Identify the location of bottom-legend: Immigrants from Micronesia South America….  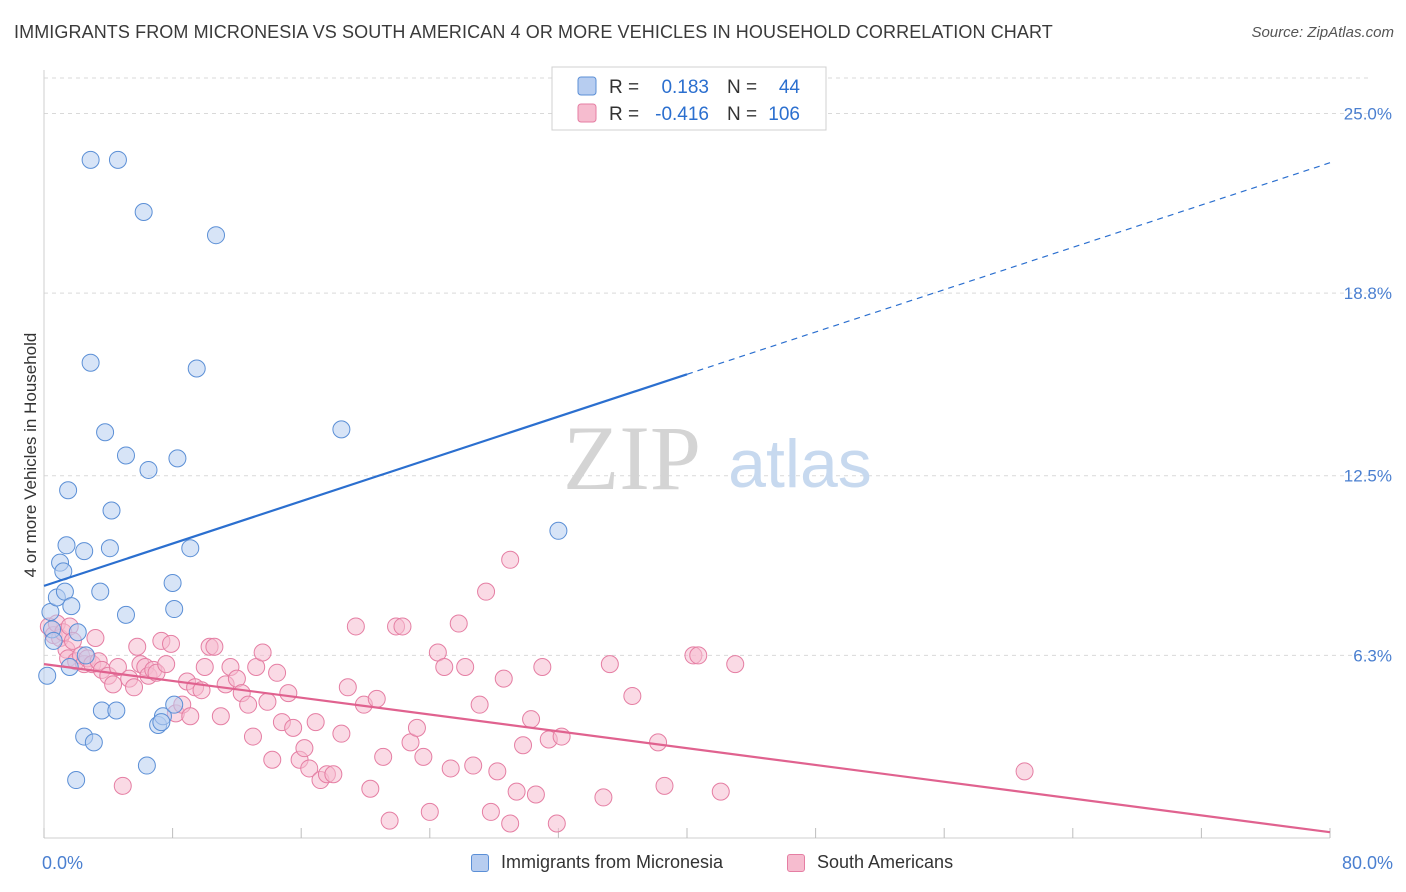
(703, 865).